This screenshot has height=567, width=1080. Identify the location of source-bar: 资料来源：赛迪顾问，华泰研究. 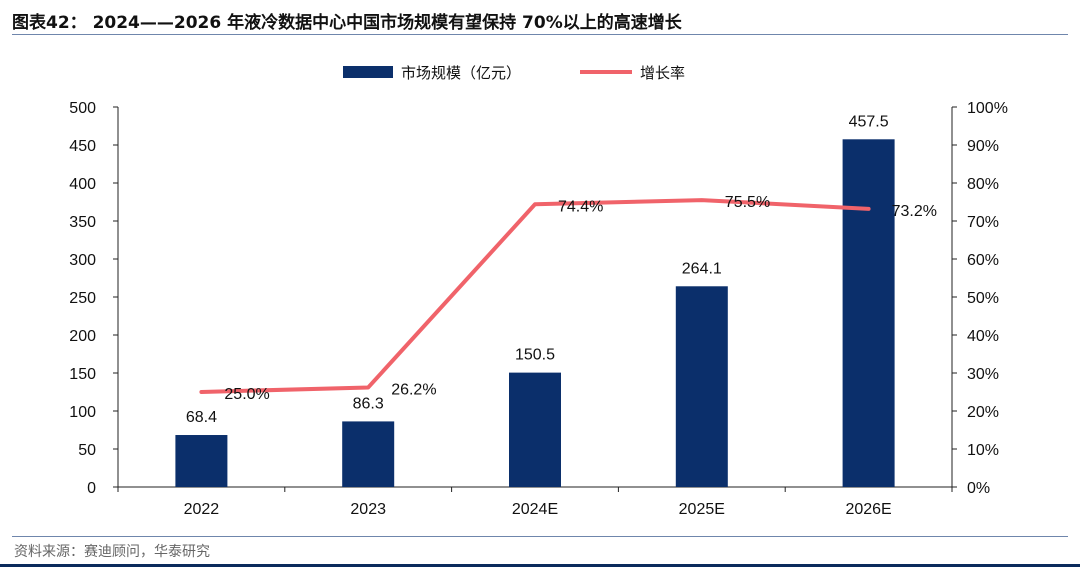
(540, 551).